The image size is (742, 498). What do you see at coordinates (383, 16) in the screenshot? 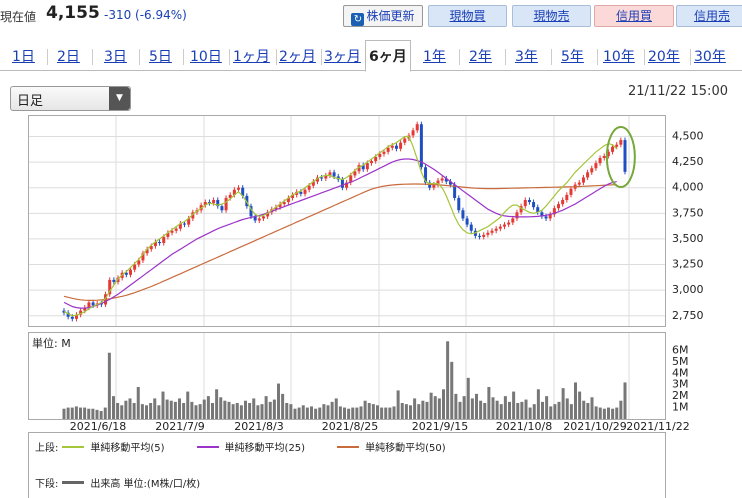
I see `update-price-button: ↻ 株価更新` at bounding box center [383, 16].